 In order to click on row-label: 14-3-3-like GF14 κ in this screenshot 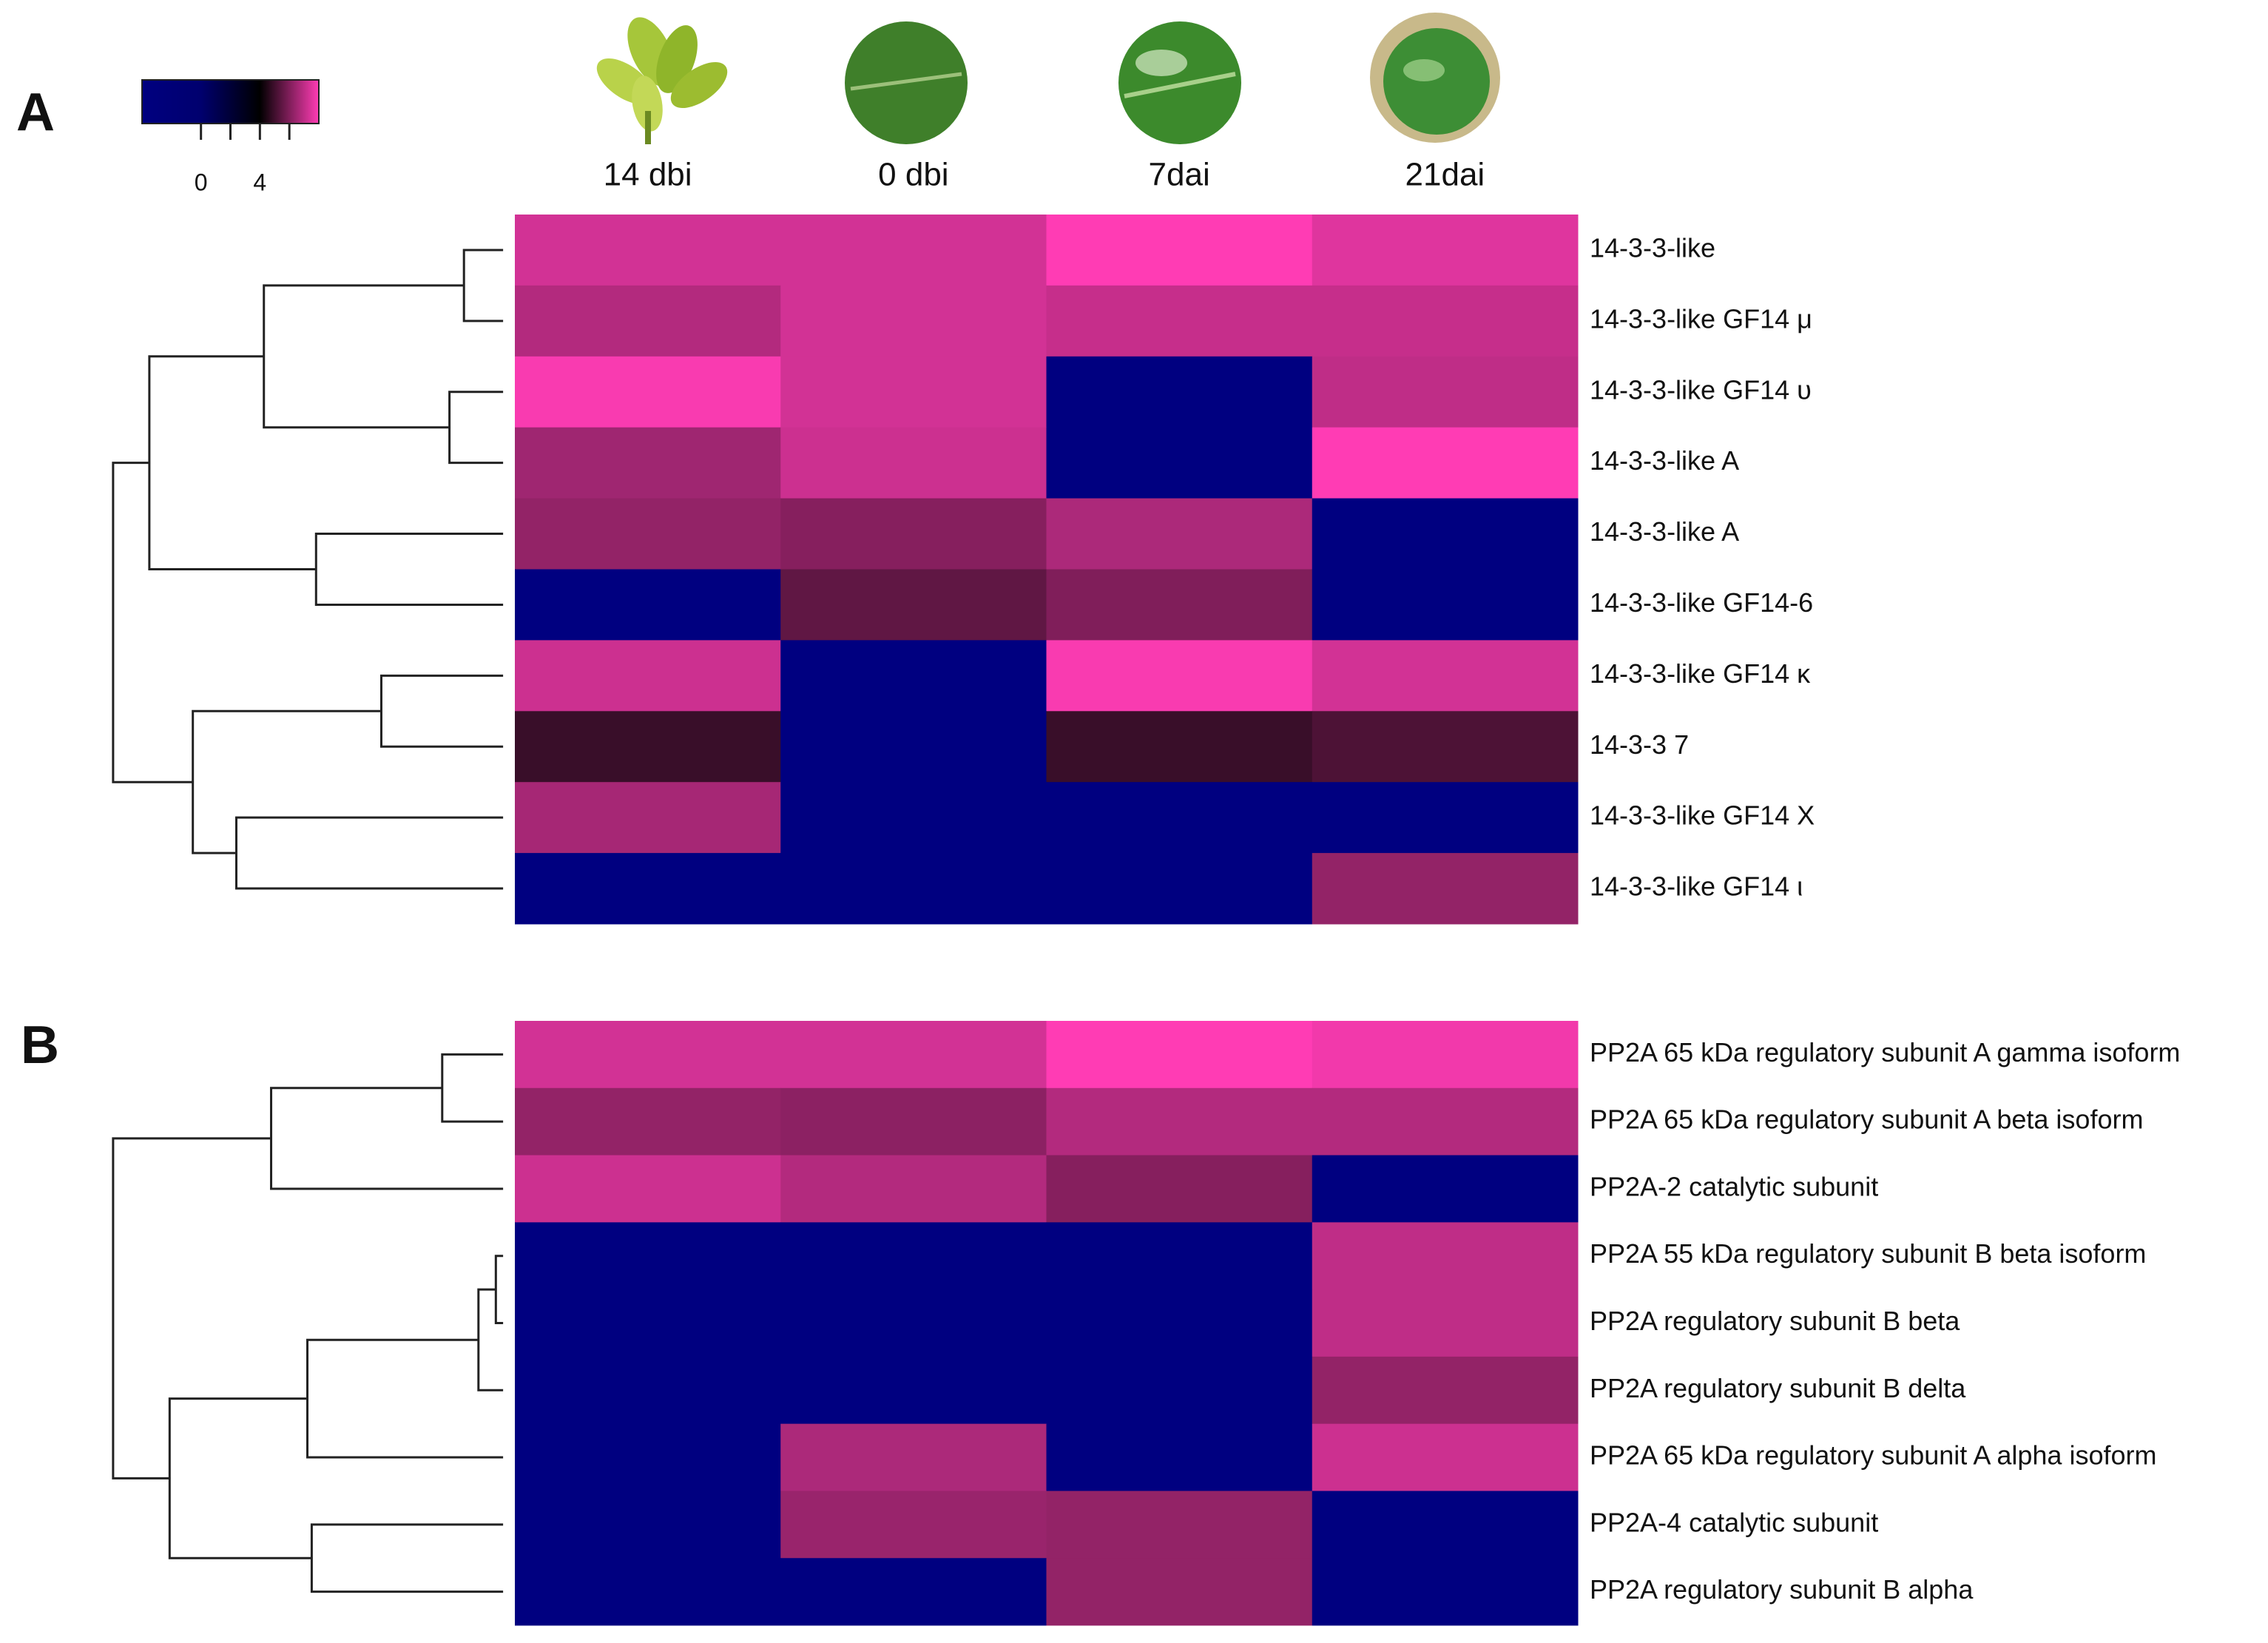, I will do `click(1700, 674)`.